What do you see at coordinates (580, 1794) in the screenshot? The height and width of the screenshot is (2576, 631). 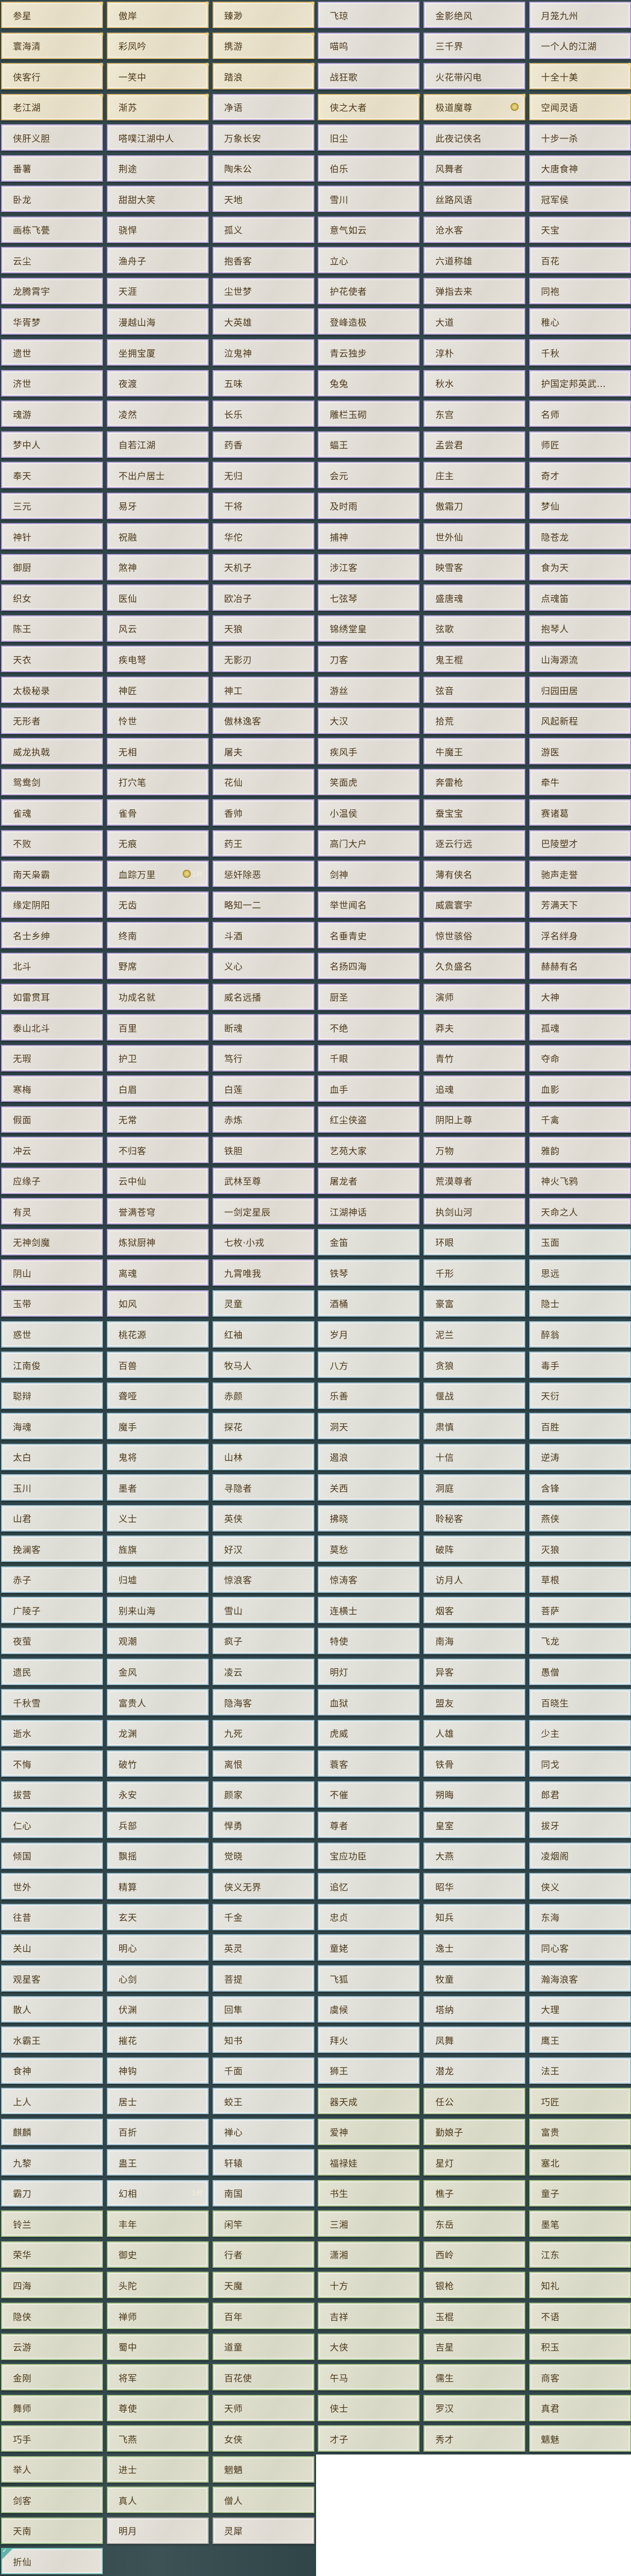 I see `title-card: 郎君` at bounding box center [580, 1794].